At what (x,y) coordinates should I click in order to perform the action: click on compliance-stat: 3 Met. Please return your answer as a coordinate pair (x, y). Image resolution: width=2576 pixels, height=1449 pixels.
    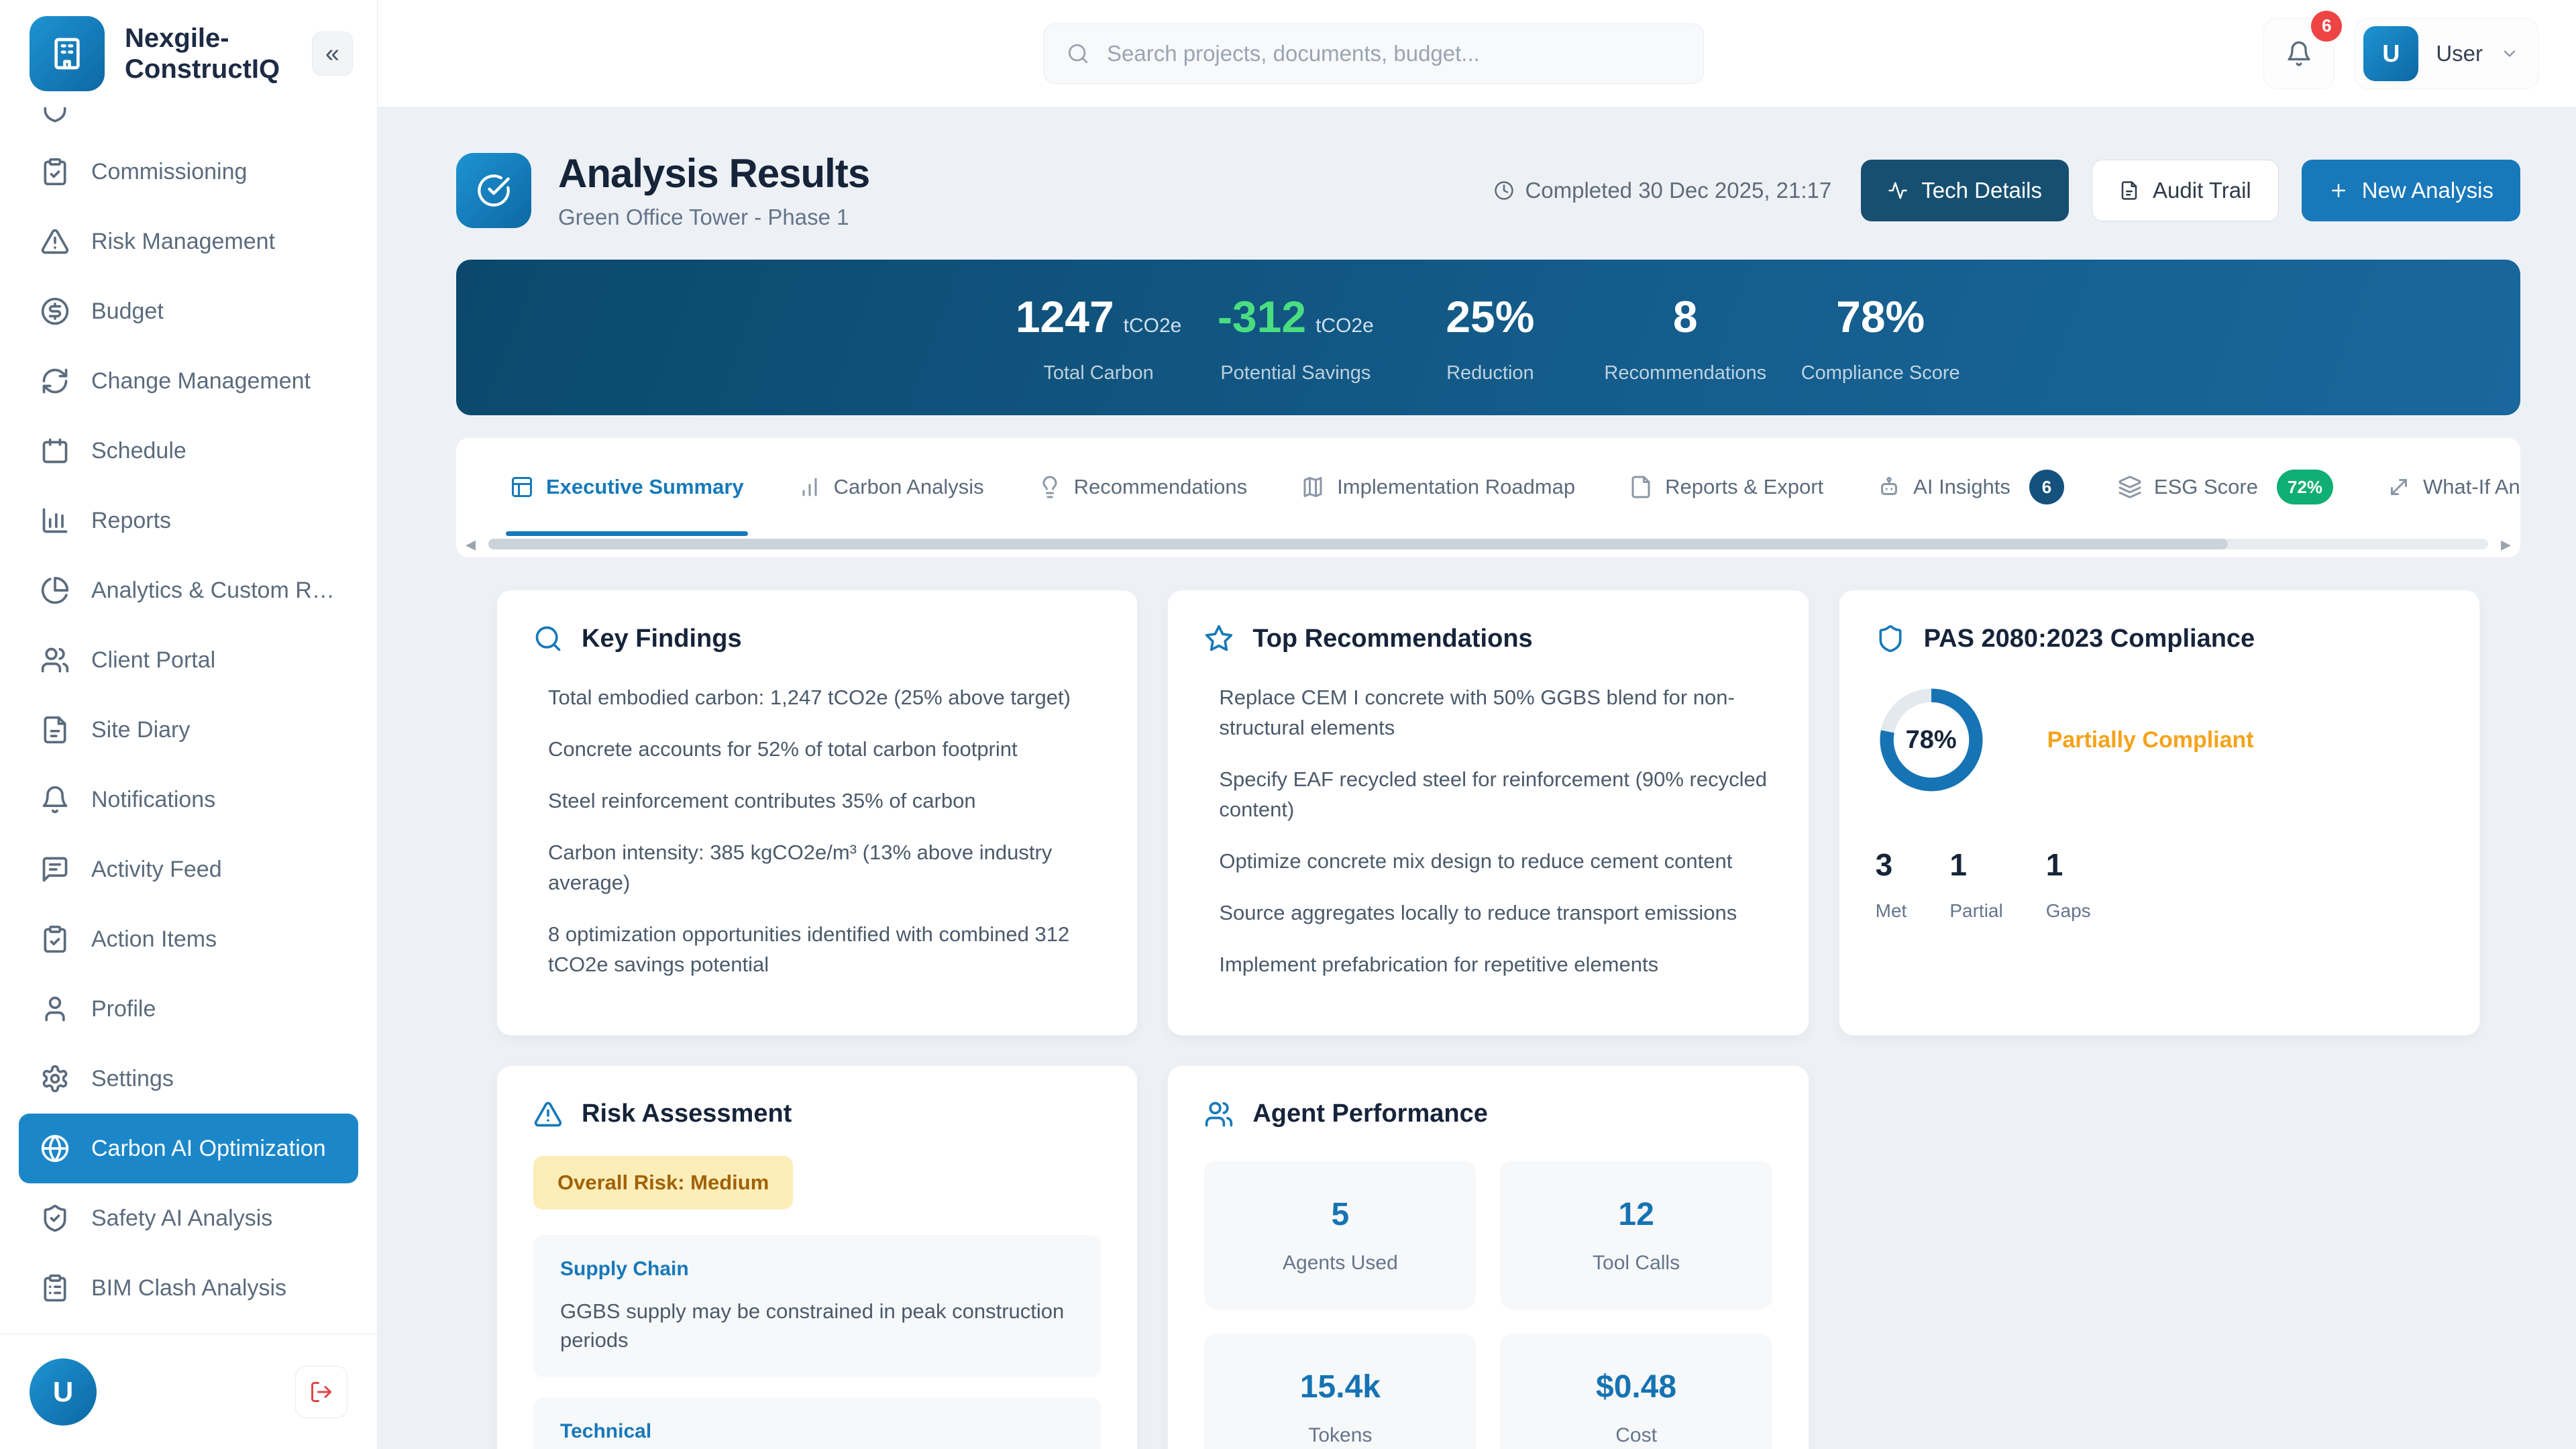
    Looking at the image, I should click on (1891, 884).